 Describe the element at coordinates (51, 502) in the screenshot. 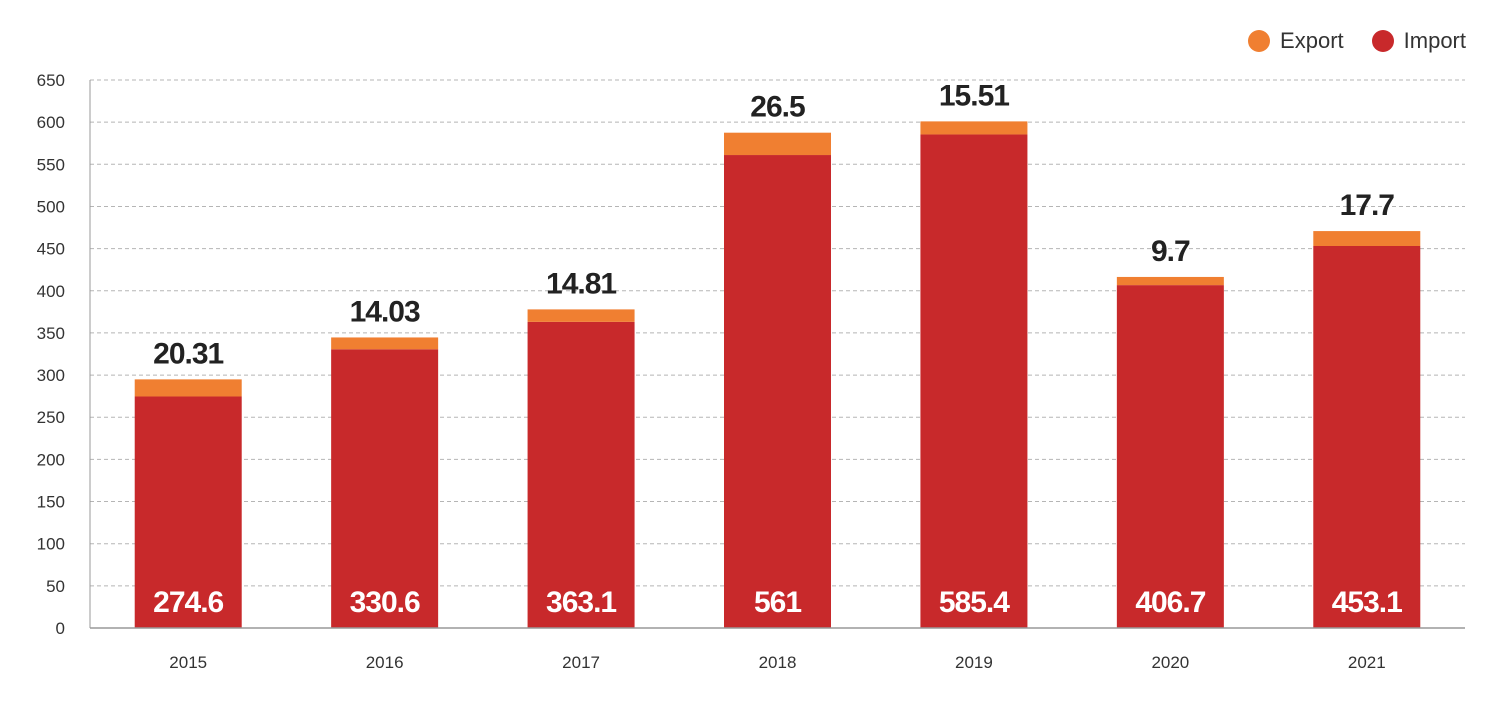

I see `y-tick-label: 150` at that location.